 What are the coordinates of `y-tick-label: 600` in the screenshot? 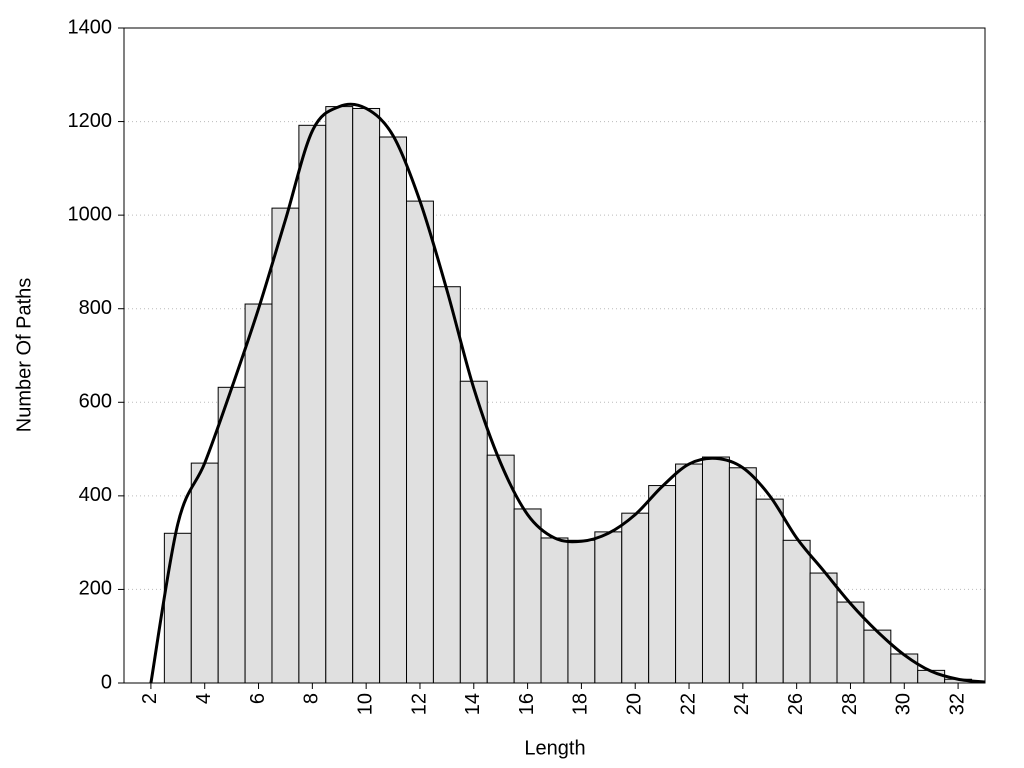 It's located at (95, 402).